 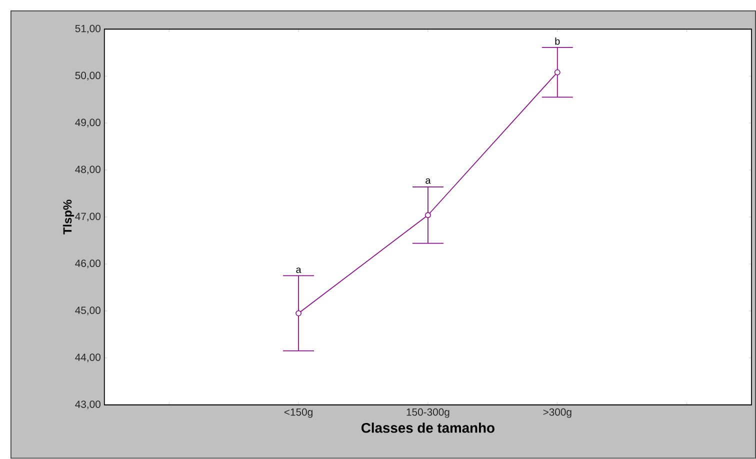 I want to click on x-axis-title: Classes de tamanho, so click(x=427, y=427).